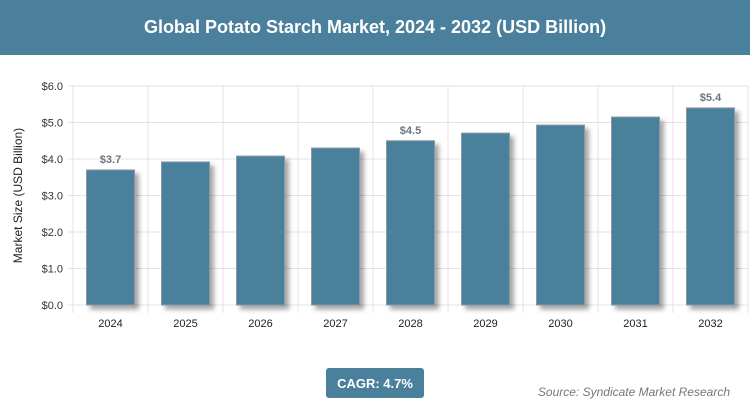 This screenshot has width=750, height=417. What do you see at coordinates (185, 324) in the screenshot?
I see `x-tick-label: 2025` at bounding box center [185, 324].